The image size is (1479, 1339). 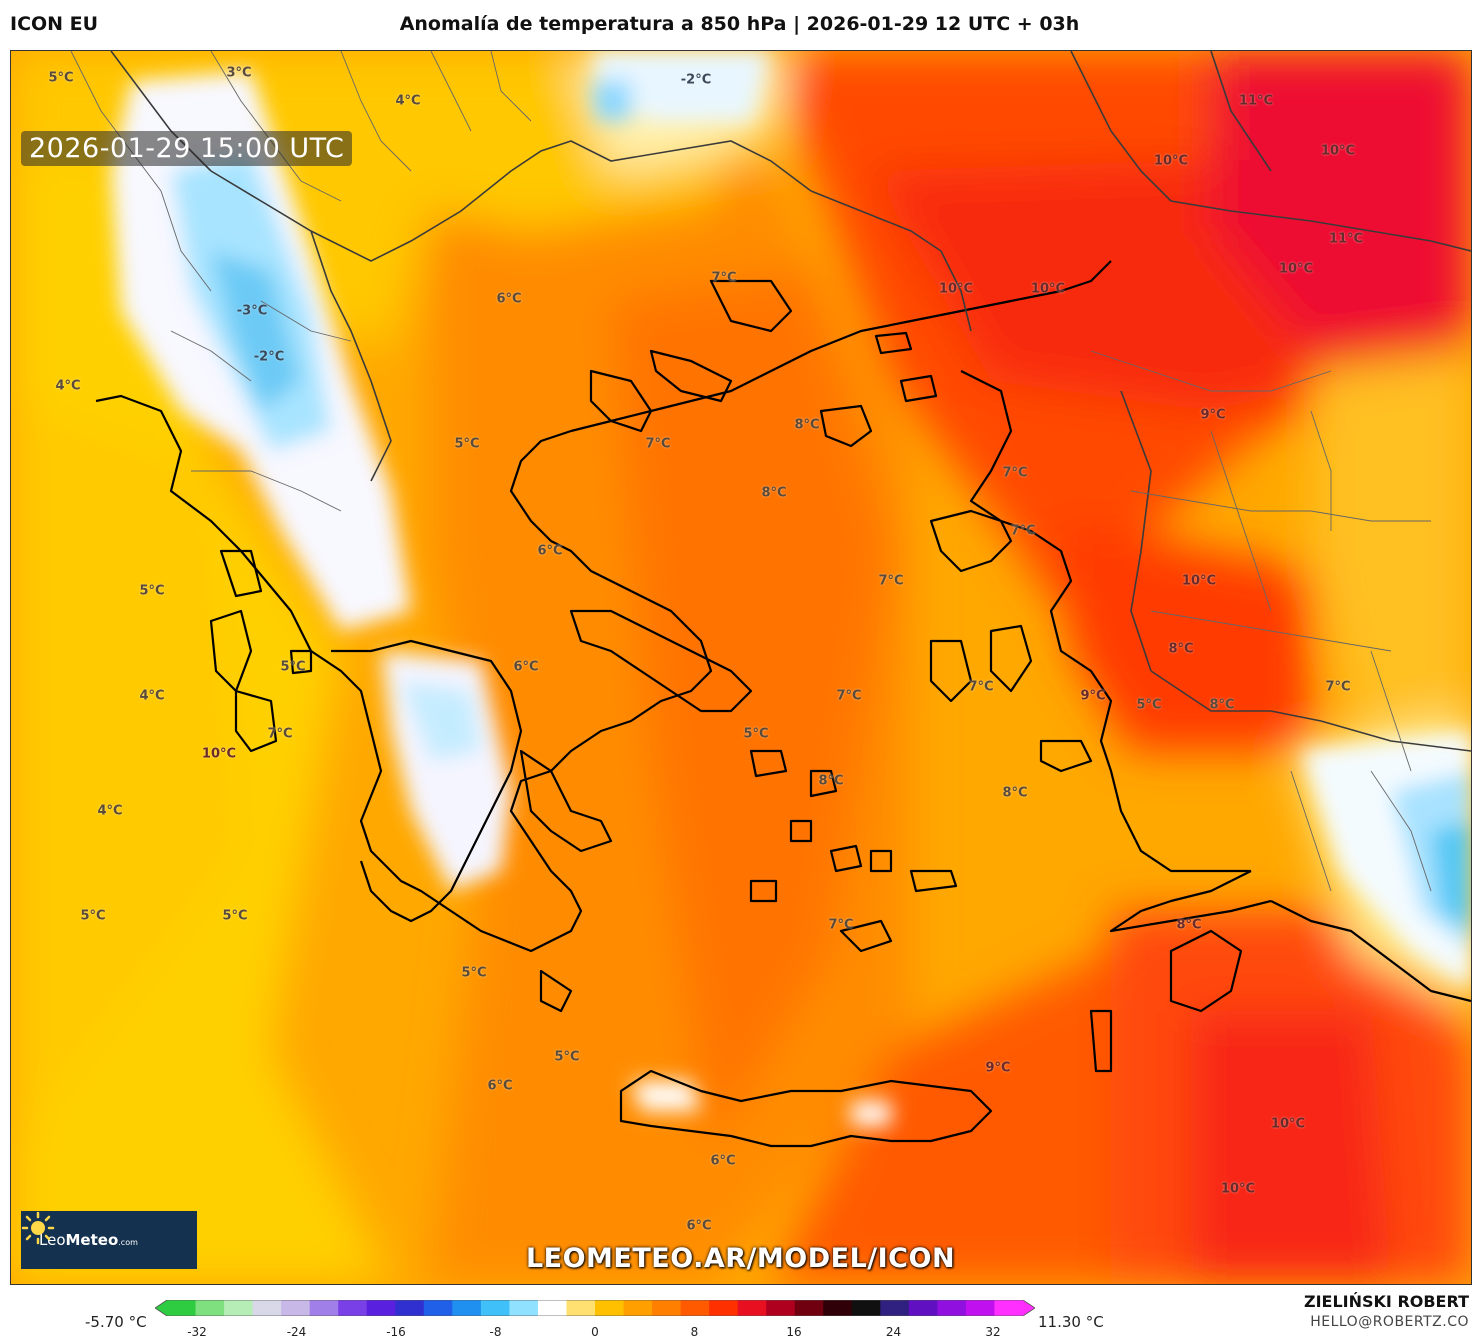 I want to click on colorbar-tick-label: 24, so click(x=893, y=1332).